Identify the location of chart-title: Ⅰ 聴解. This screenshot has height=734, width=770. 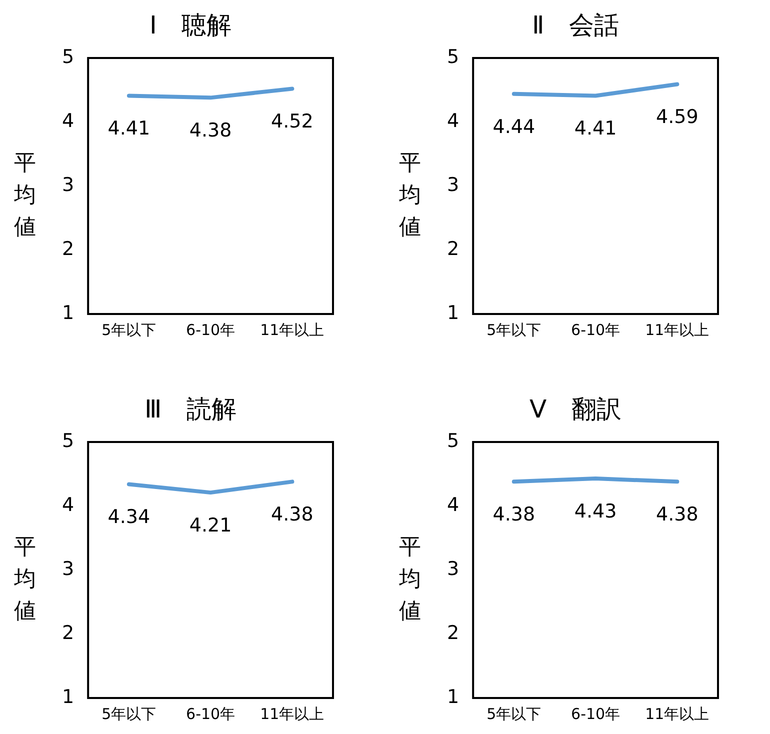
(191, 26).